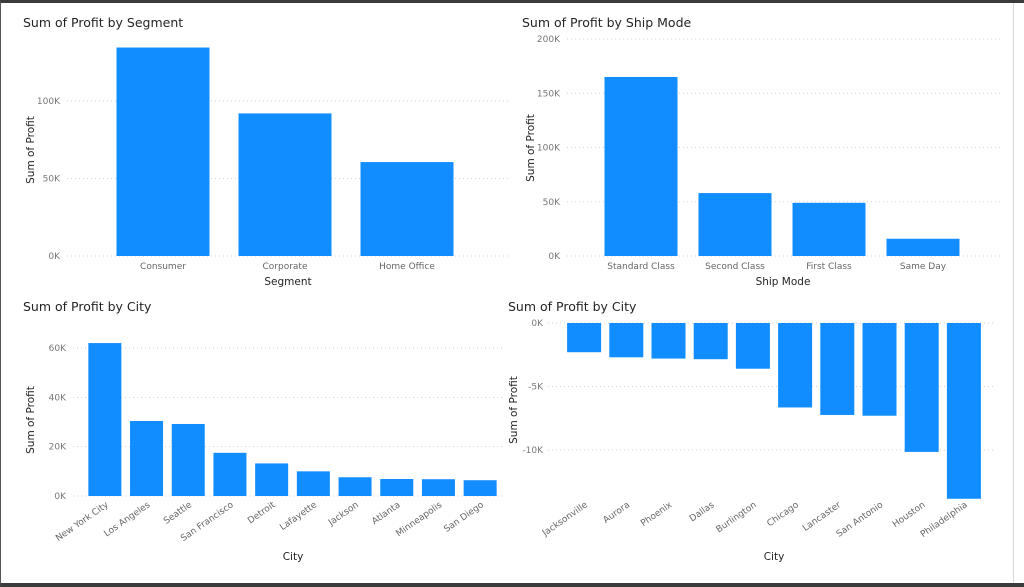  What do you see at coordinates (617, 512) in the screenshot?
I see `x-tick-label: Aurora` at bounding box center [617, 512].